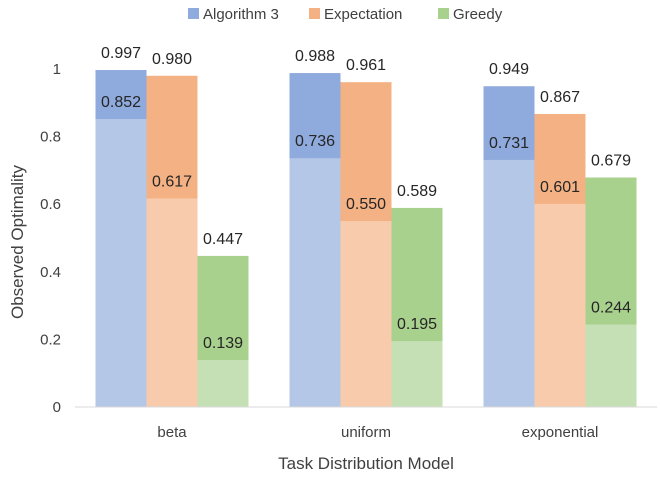 This screenshot has width=660, height=488. I want to click on y-tick-label: 0.6, so click(50, 204).